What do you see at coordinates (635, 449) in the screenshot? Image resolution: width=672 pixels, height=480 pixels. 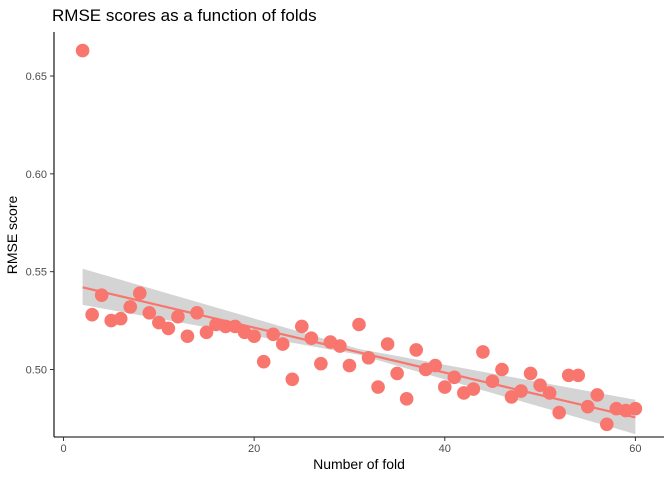 I see `x-tick-label: 60` at bounding box center [635, 449].